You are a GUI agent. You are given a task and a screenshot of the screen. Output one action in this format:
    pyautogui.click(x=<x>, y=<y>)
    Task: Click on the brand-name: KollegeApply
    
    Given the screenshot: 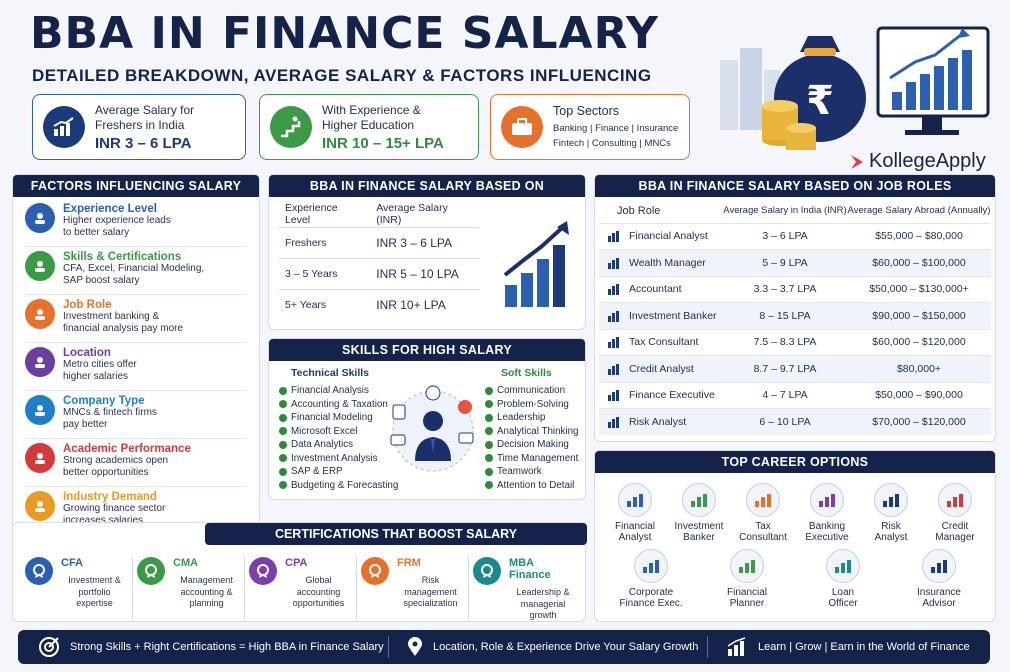 What is the action you would take?
    pyautogui.click(x=927, y=161)
    